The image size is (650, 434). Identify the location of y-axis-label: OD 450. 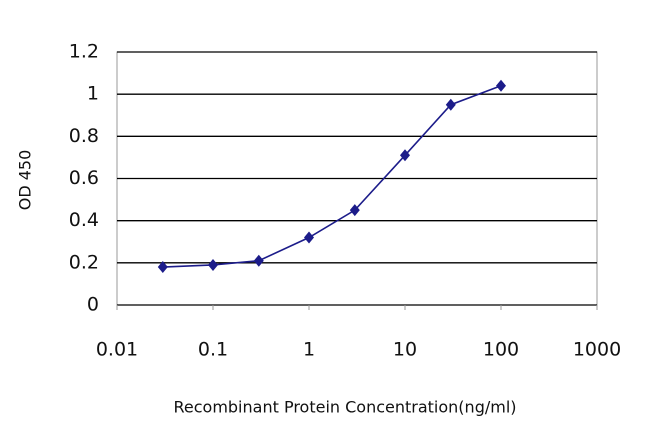
(25, 180).